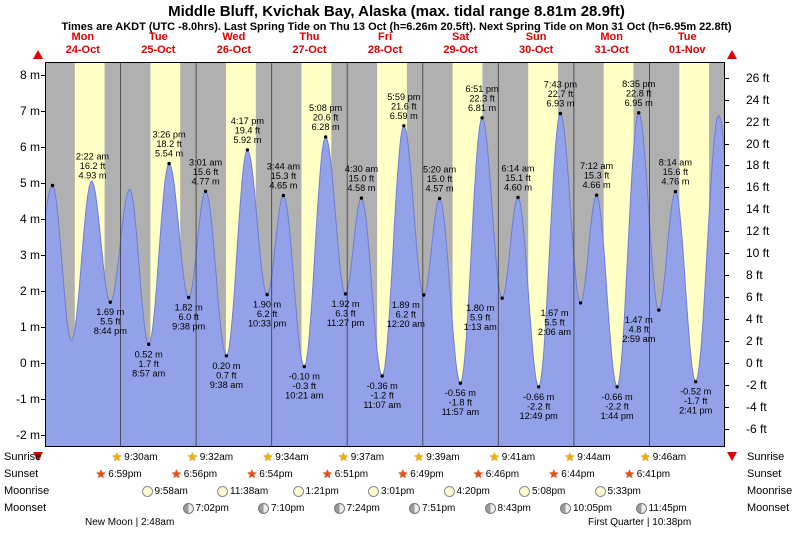 The height and width of the screenshot is (539, 793). What do you see at coordinates (363, 508) in the screenshot?
I see `moonset-time: 7:24pm` at bounding box center [363, 508].